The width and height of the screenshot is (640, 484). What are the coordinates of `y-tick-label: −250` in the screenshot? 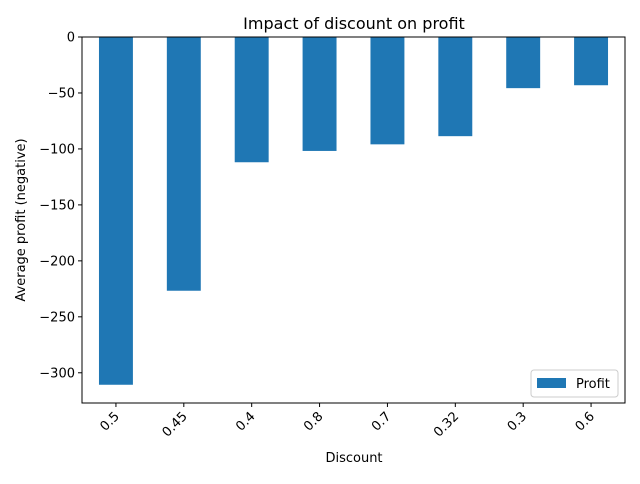 It's located at (57, 317).